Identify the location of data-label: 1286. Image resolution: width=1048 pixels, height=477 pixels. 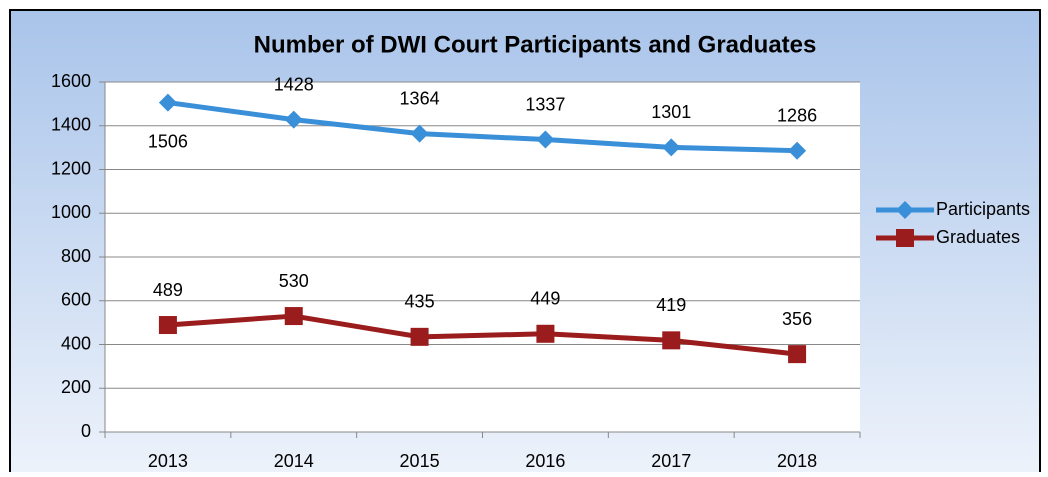
(797, 115).